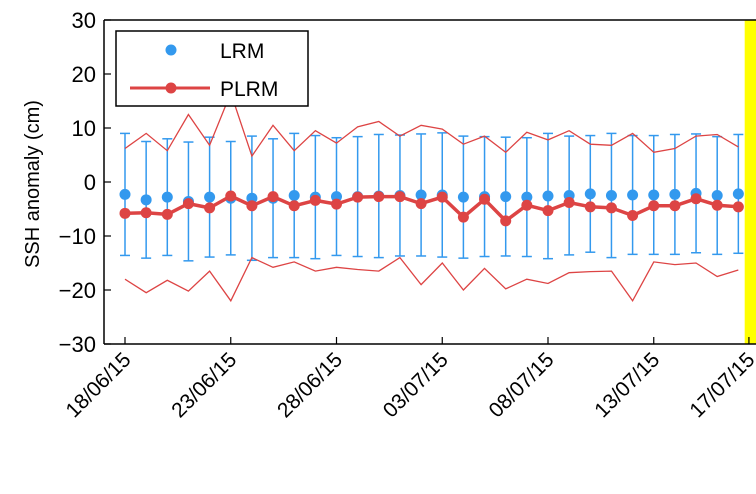 The height and width of the screenshot is (494, 756). I want to click on y-tick-label: −20, so click(77, 290).